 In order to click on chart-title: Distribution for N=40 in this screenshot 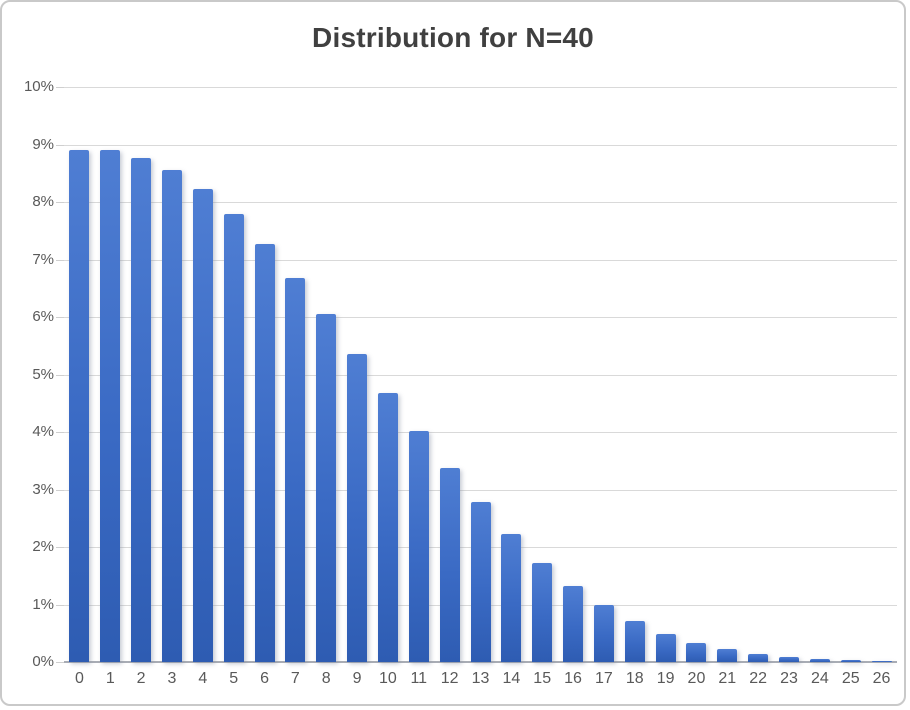, I will do `click(453, 37)`.